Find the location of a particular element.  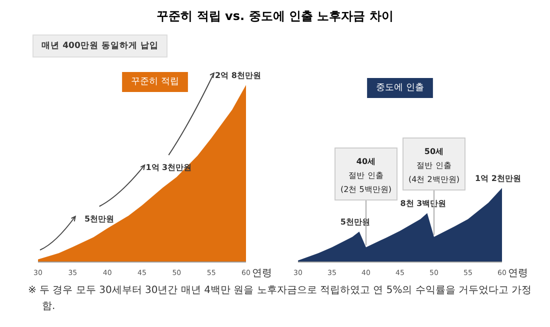

annotation: 50세 절반 인출 (4천 2백만원) is located at coordinates (434, 165).